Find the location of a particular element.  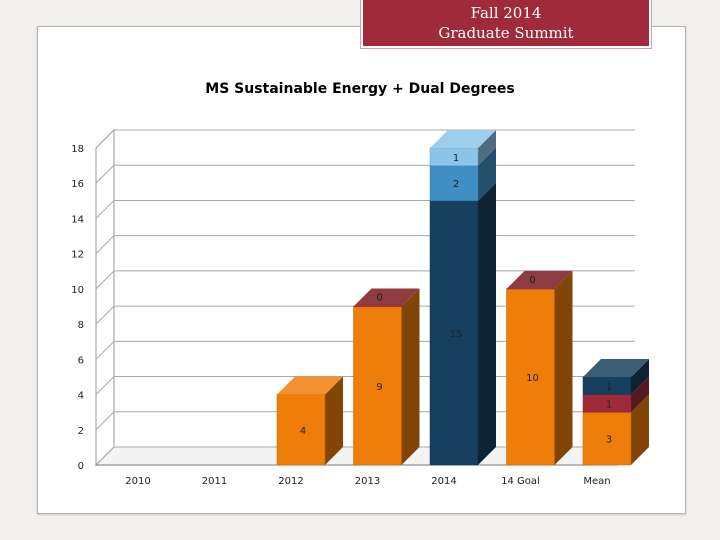

y-tick-label: 18 is located at coordinates (77, 149).